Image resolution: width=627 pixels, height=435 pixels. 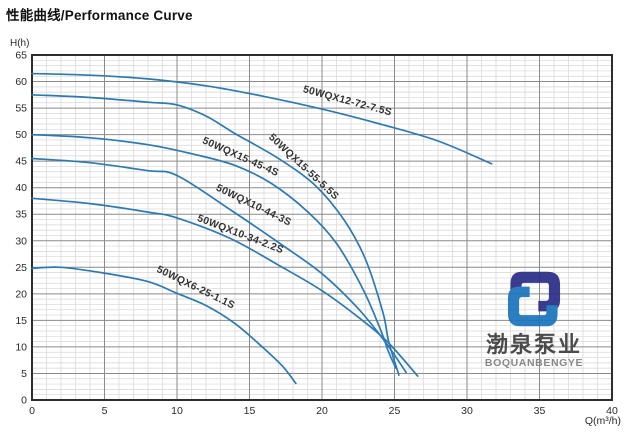 I want to click on x-tick-label: 25, so click(x=395, y=411).